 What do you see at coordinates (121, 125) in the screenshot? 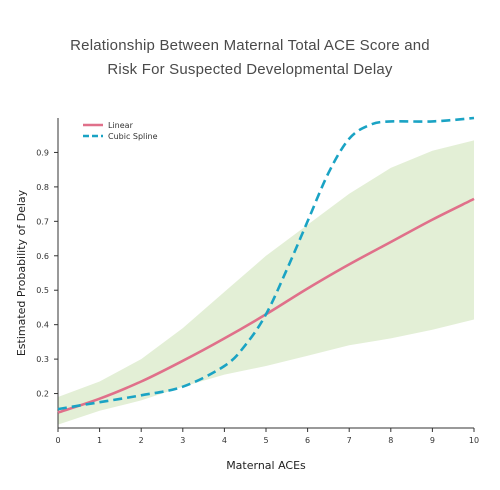
I see `legend-label: Linear` at bounding box center [121, 125].